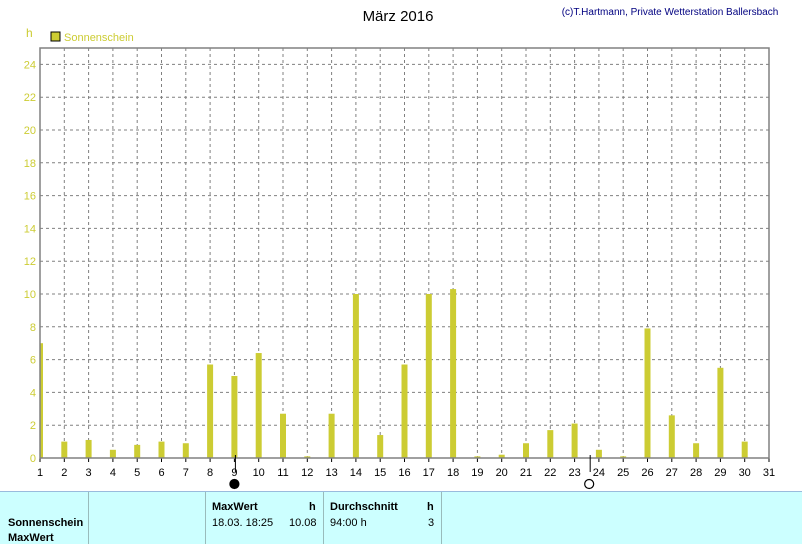  I want to click on y-tick-label: 2, so click(33, 426).